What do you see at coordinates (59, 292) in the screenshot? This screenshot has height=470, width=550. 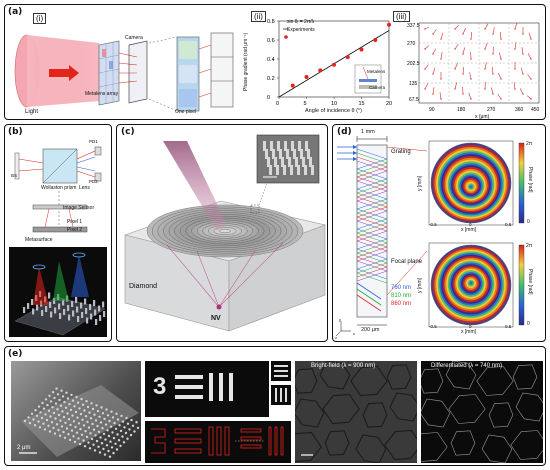 I see `metasurface-render` at bounding box center [59, 292].